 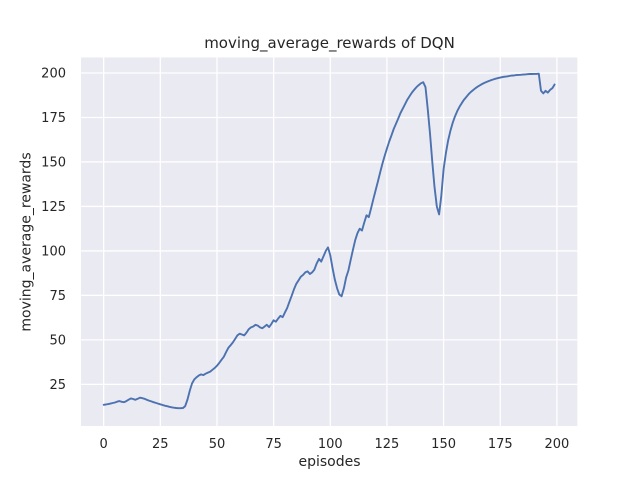 What do you see at coordinates (53, 118) in the screenshot?
I see `y-tick-label: 175` at bounding box center [53, 118].